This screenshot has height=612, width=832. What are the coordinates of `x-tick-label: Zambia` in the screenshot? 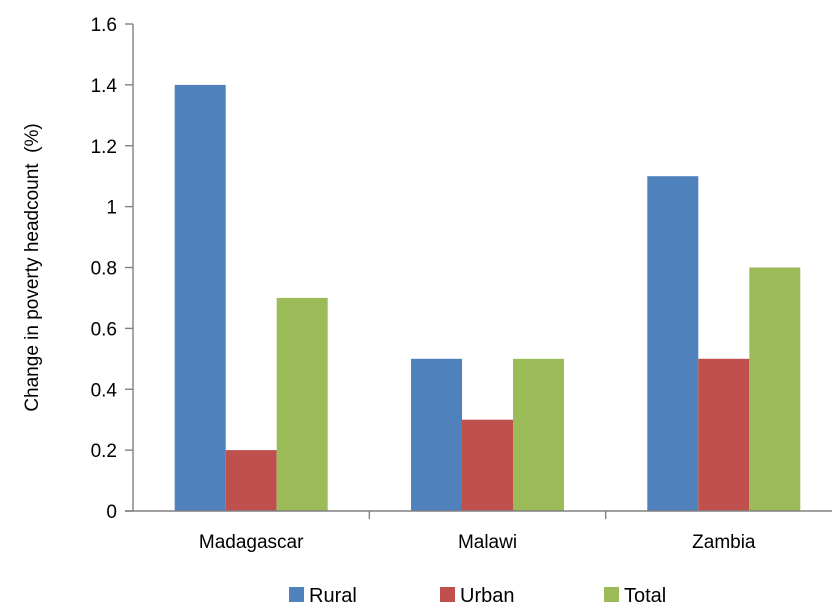 It's located at (724, 542).